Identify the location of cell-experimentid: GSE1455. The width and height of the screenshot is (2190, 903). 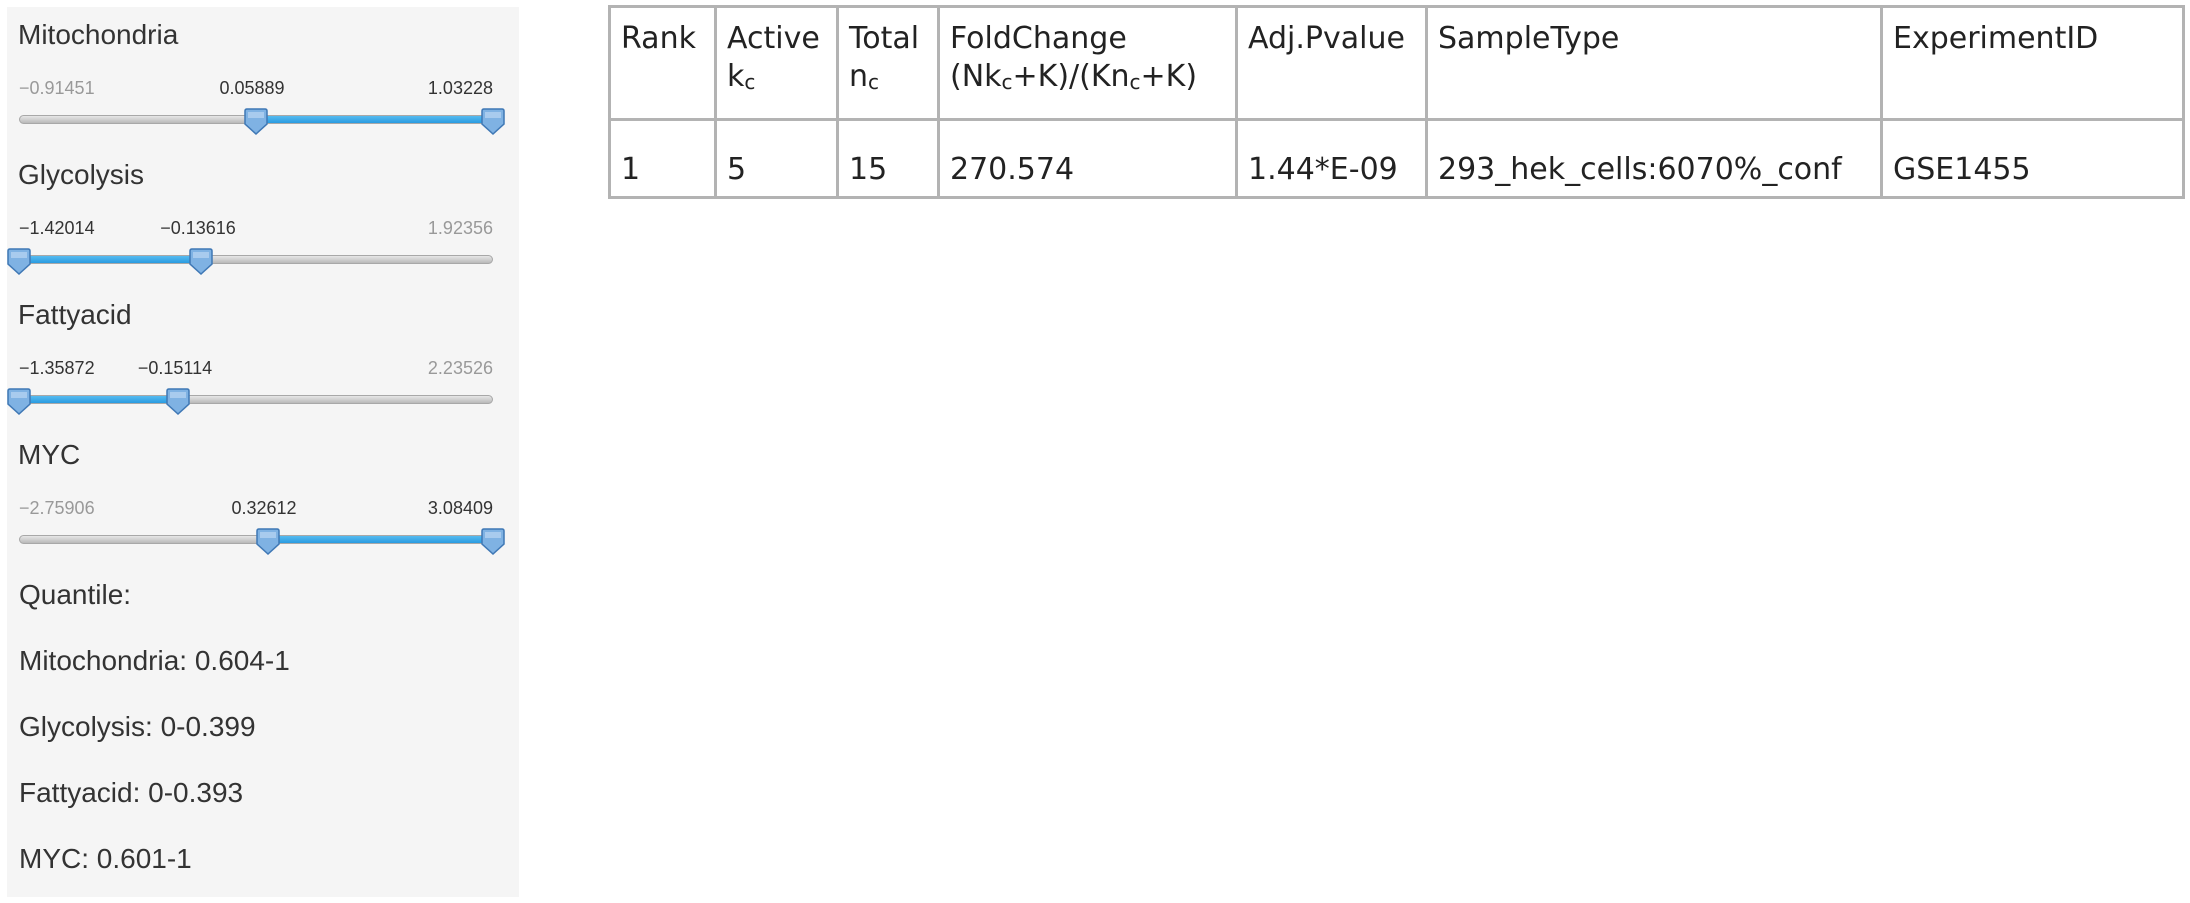
(2032, 158).